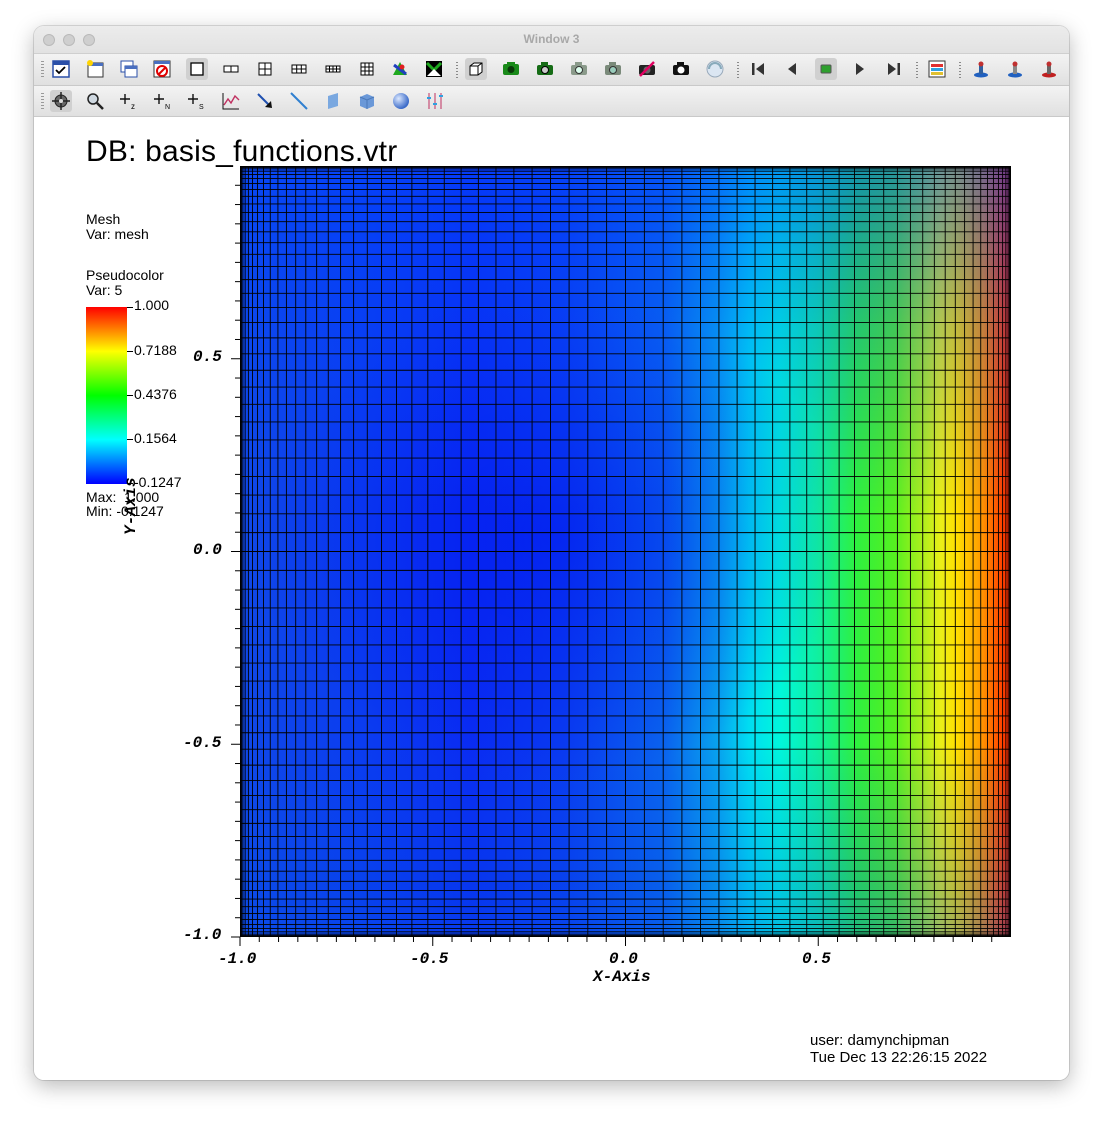 The image size is (1103, 1123). I want to click on lineout-z-icon: z, so click(129, 101).